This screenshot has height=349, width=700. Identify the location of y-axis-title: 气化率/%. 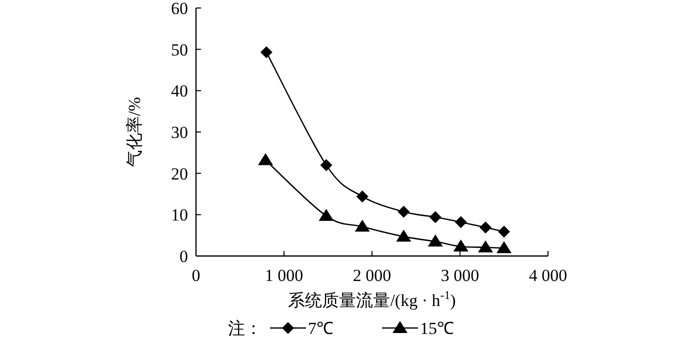
(134, 132).